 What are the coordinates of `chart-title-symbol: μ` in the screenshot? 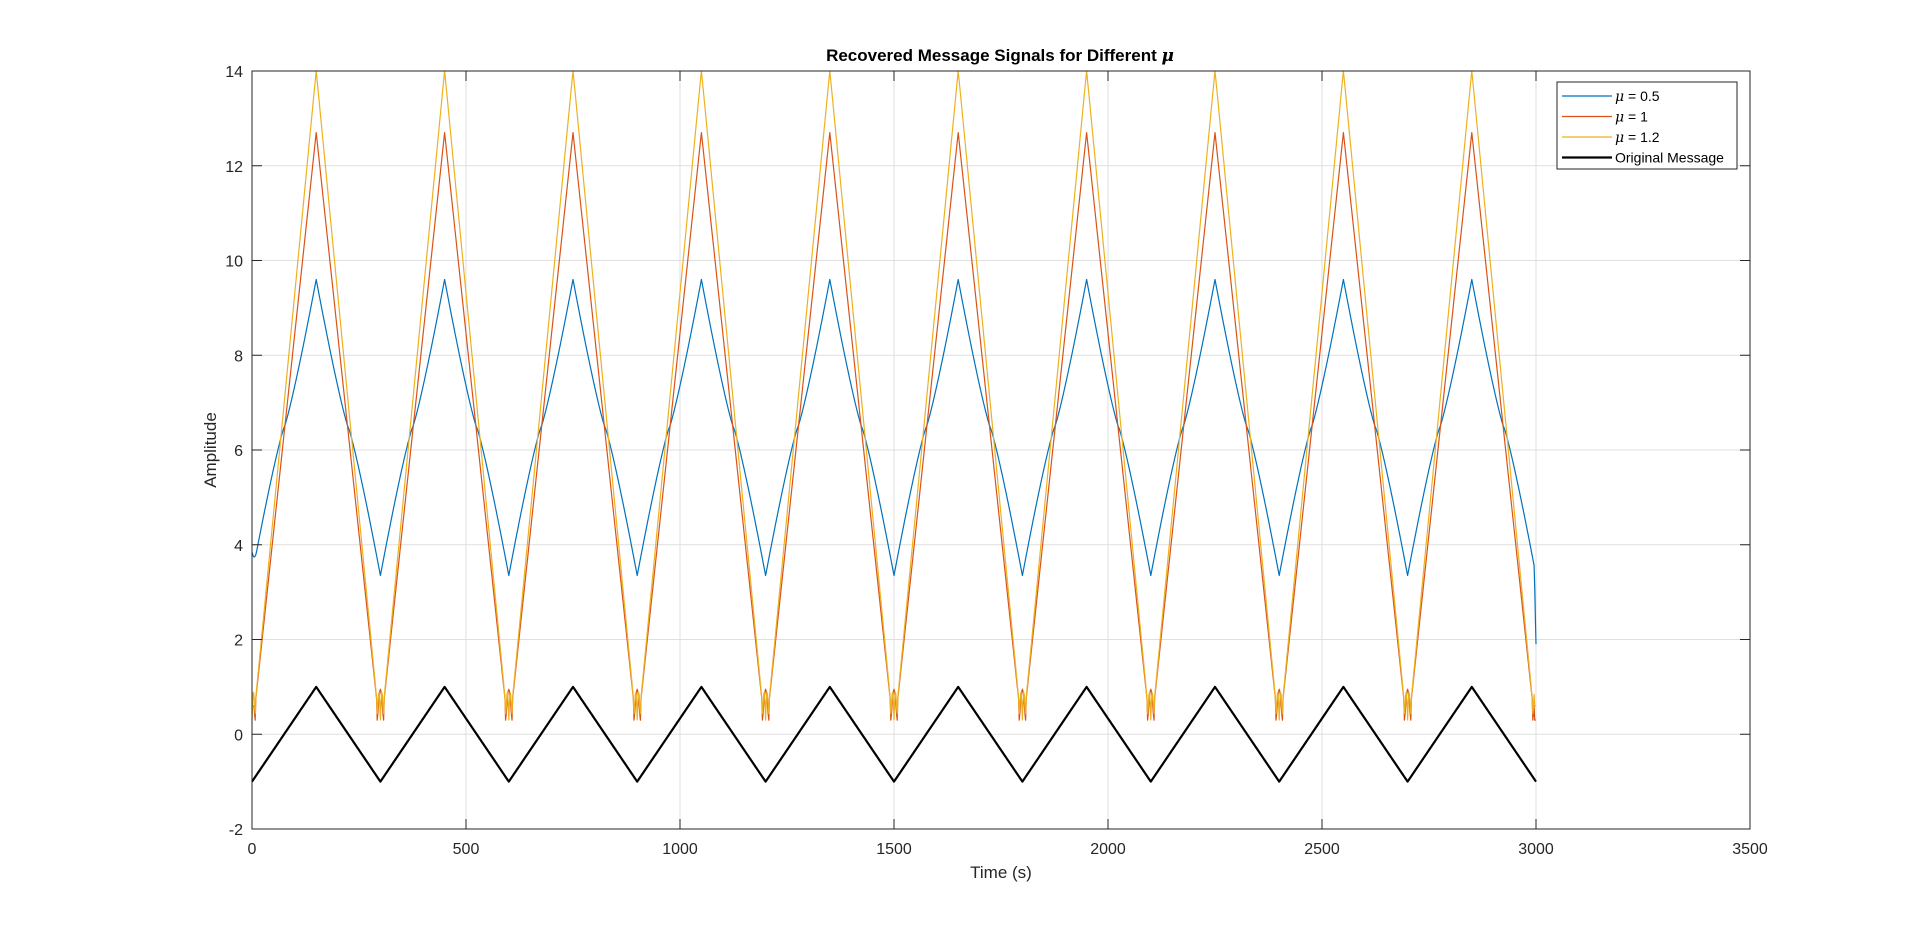 It's located at (1167, 56).